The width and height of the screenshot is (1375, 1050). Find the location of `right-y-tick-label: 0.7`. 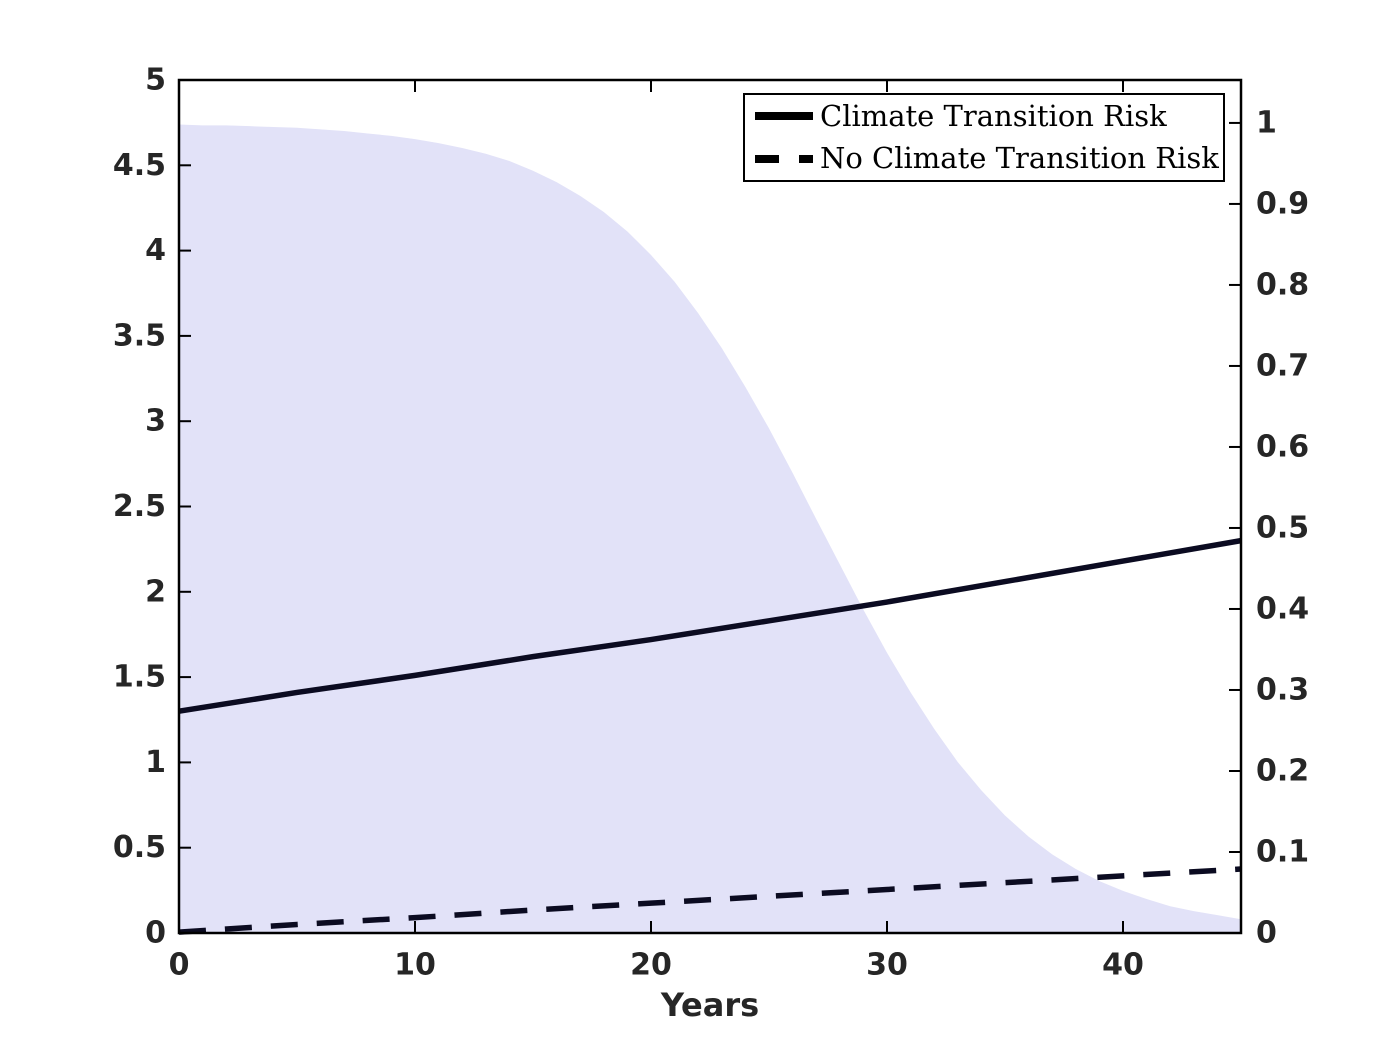

right-y-tick-label: 0.7 is located at coordinates (1282, 365).